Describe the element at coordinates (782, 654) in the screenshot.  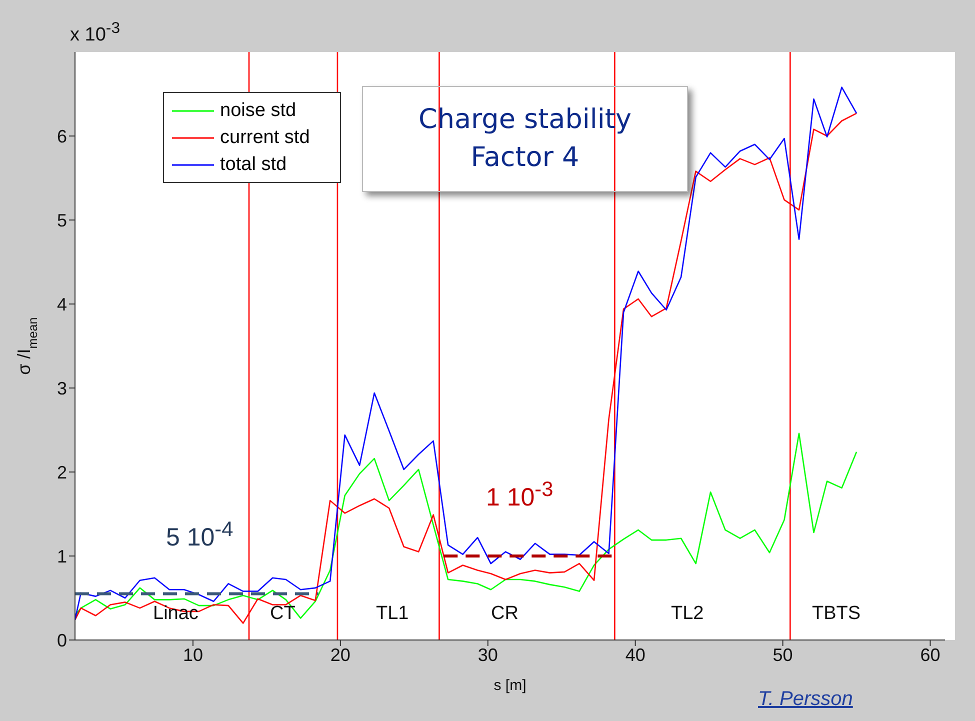
I see `x-tick-label: 50` at that location.